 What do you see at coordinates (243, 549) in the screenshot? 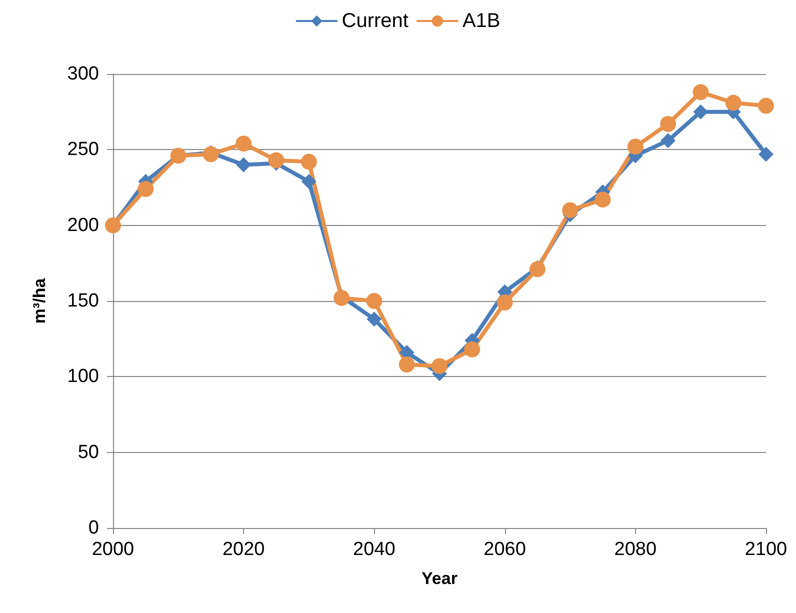
I see `x-tick-label: 2020` at bounding box center [243, 549].